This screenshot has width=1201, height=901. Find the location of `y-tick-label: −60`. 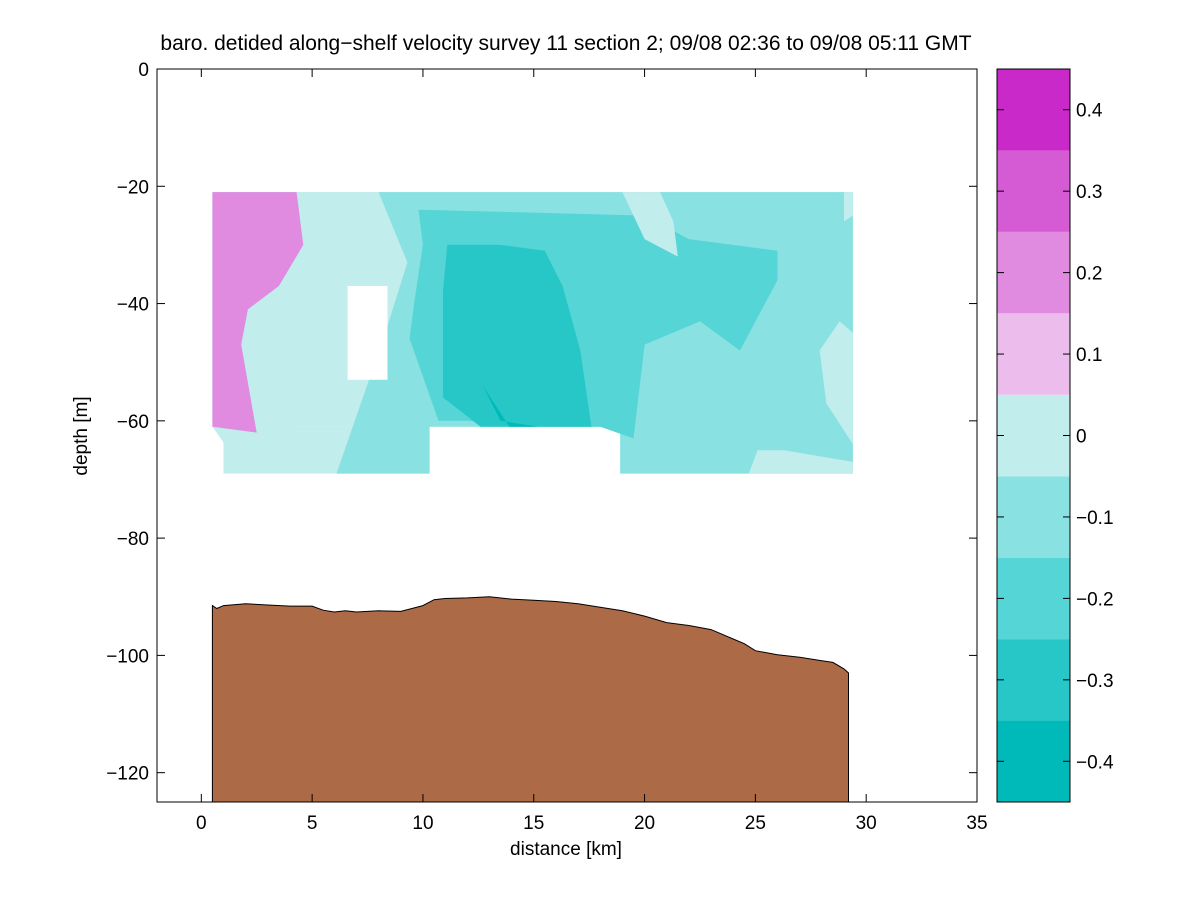

y-tick-label: −60 is located at coordinates (133, 422).